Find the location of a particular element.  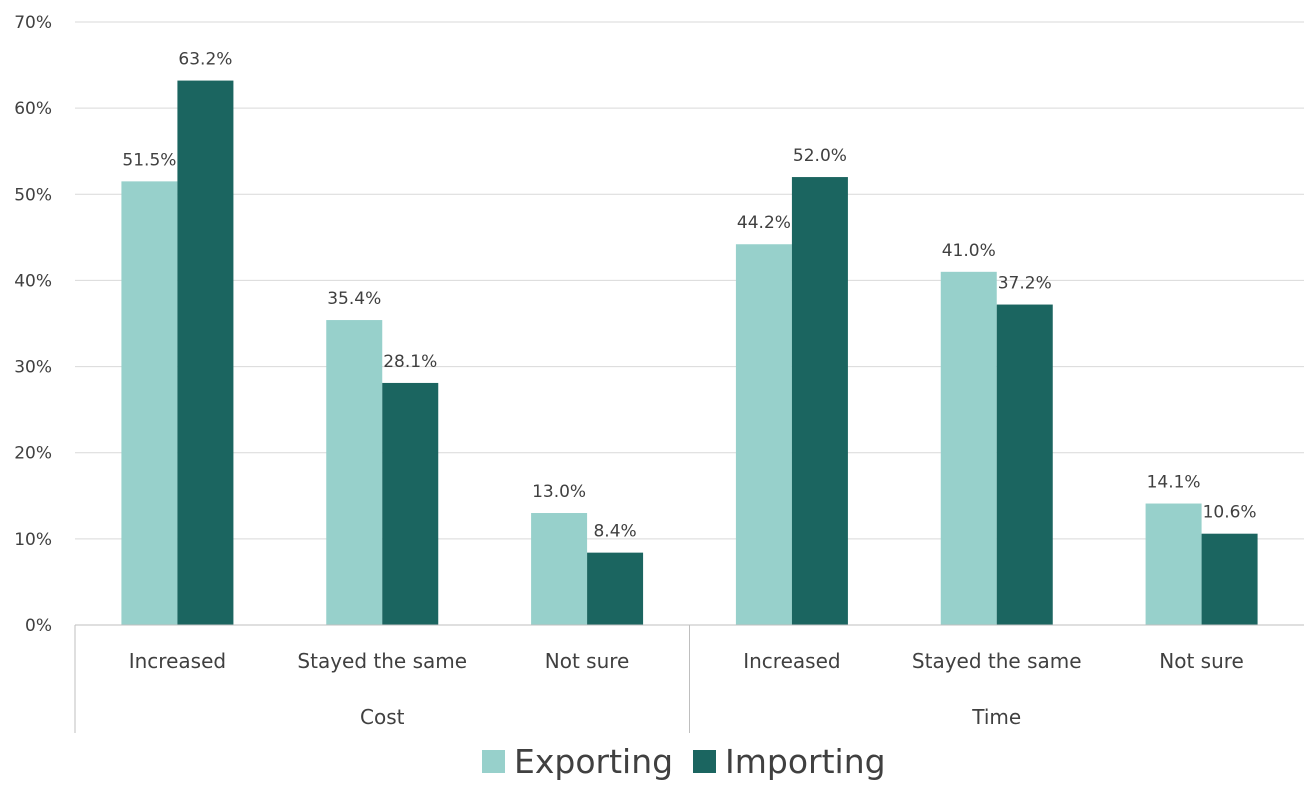

y-tick-label: 30% is located at coordinates (33, 368).